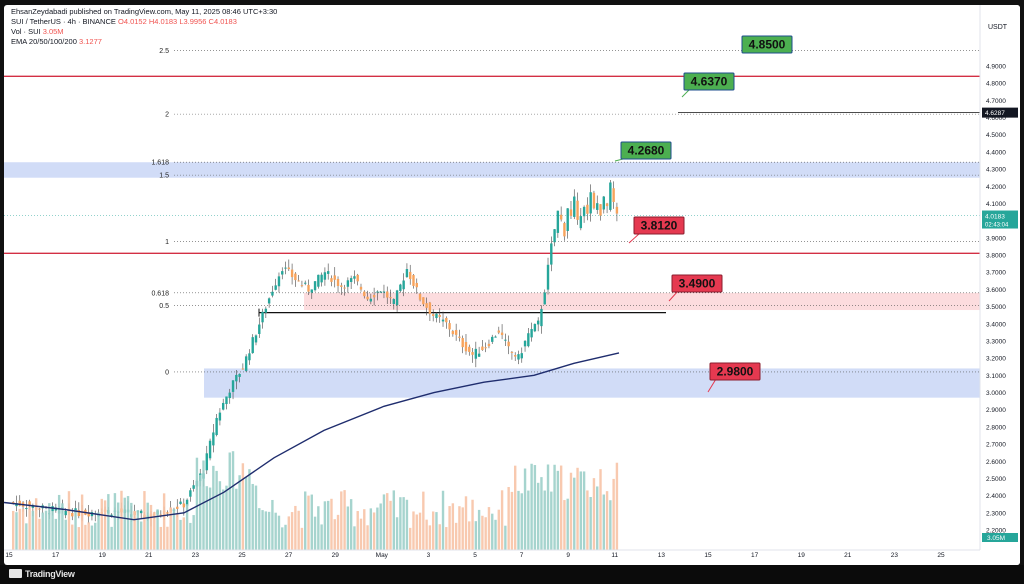 The height and width of the screenshot is (584, 1024). What do you see at coordinates (103, 555) in the screenshot?
I see `time-tick: 19` at bounding box center [103, 555].